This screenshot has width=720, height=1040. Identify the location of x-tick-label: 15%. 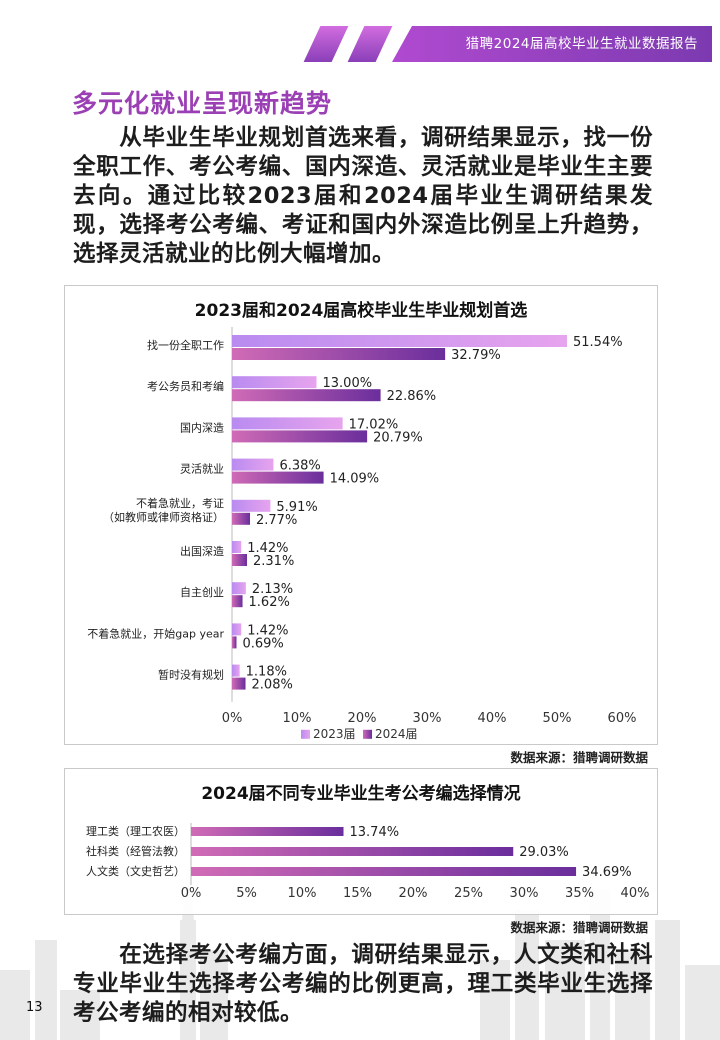
(357, 893).